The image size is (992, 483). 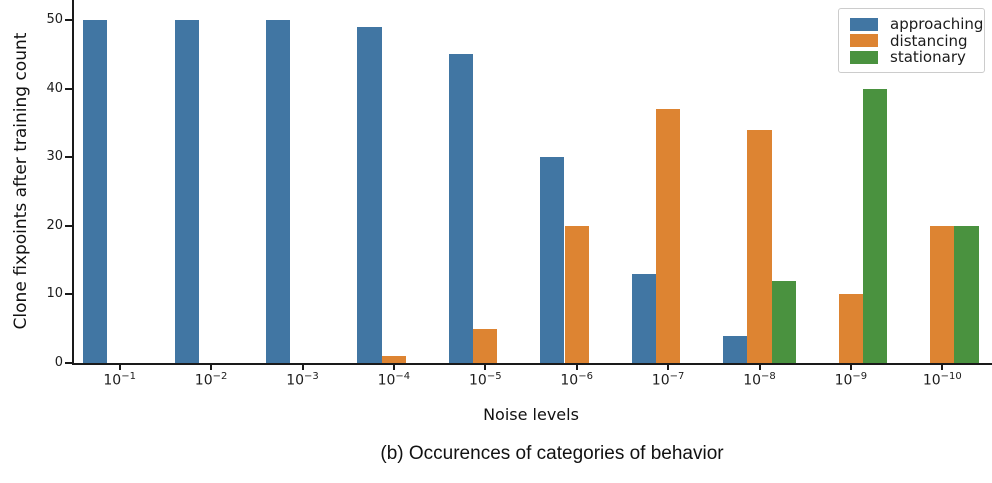 I want to click on y-tick-label: 10, so click(x=54, y=294).